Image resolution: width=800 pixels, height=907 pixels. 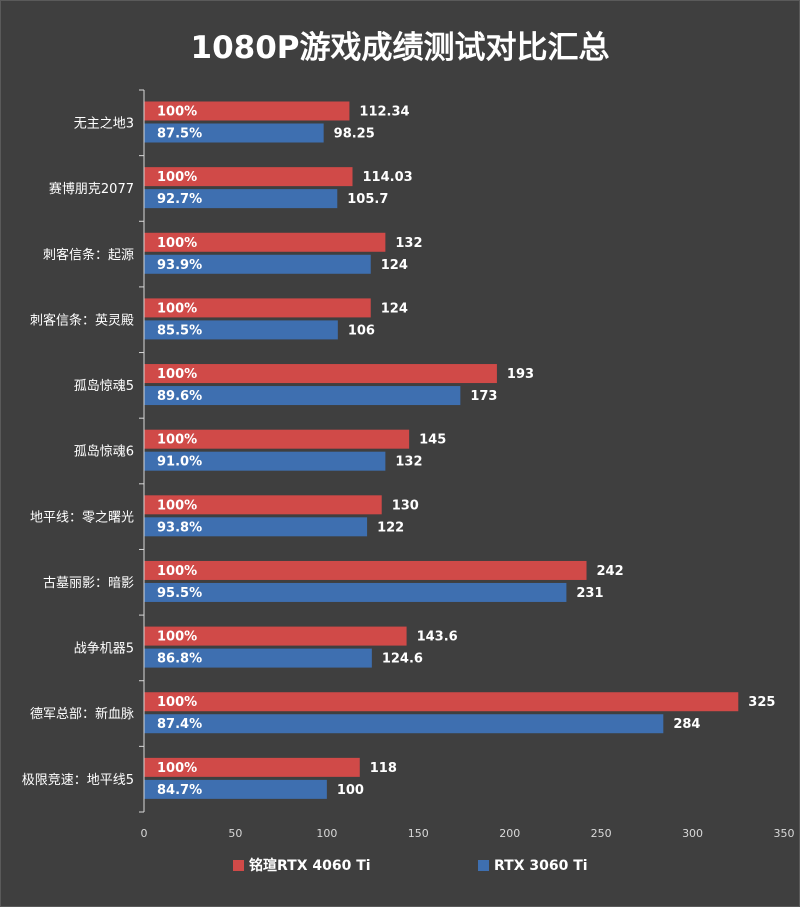 What do you see at coordinates (104, 452) in the screenshot?
I see `category-label: 孤岛惊魂6` at bounding box center [104, 452].